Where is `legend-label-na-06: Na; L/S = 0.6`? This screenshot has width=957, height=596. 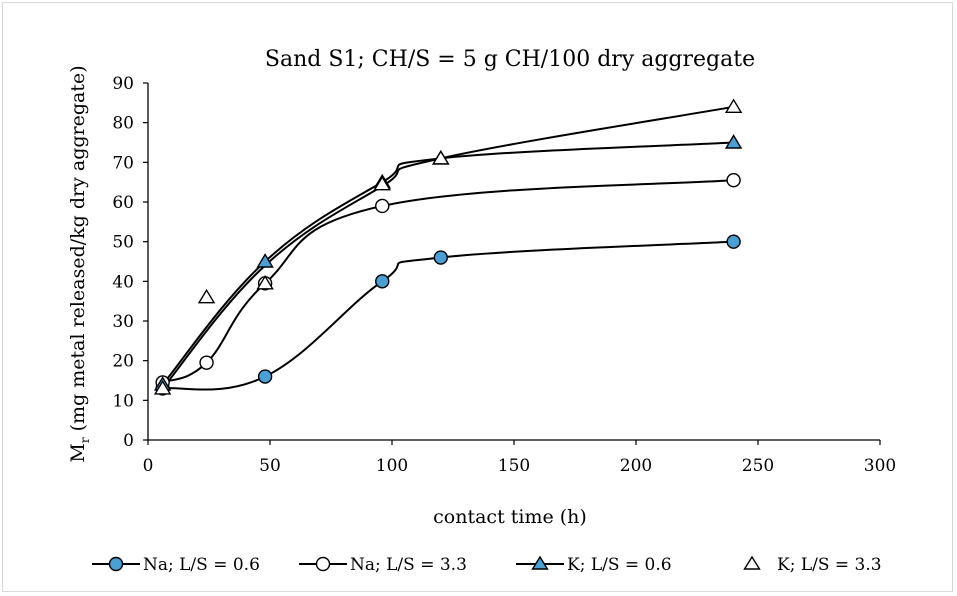
legend-label-na-06: Na; L/S = 0.6 is located at coordinates (201, 565).